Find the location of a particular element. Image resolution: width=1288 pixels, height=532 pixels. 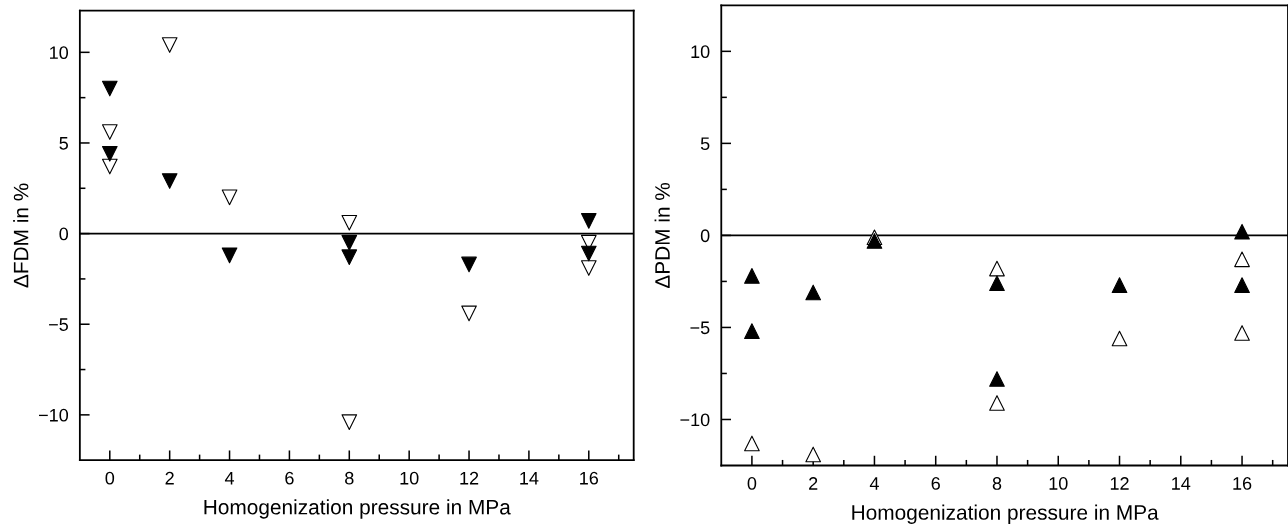

y-axis-title: ΔFDM in % is located at coordinates (21, 235).